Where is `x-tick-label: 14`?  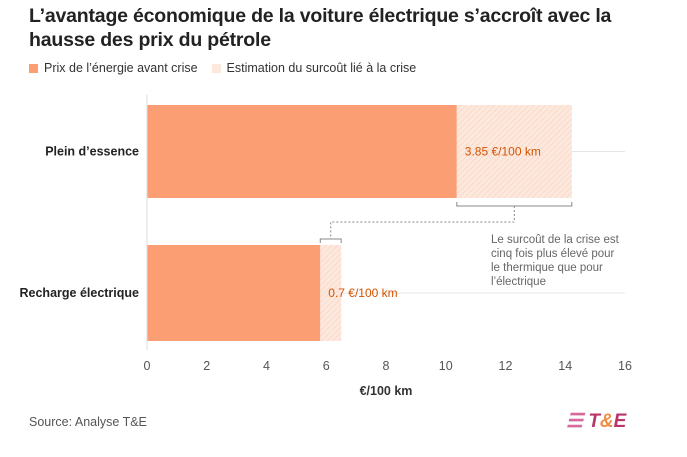 x-tick-label: 14 is located at coordinates (565, 366).